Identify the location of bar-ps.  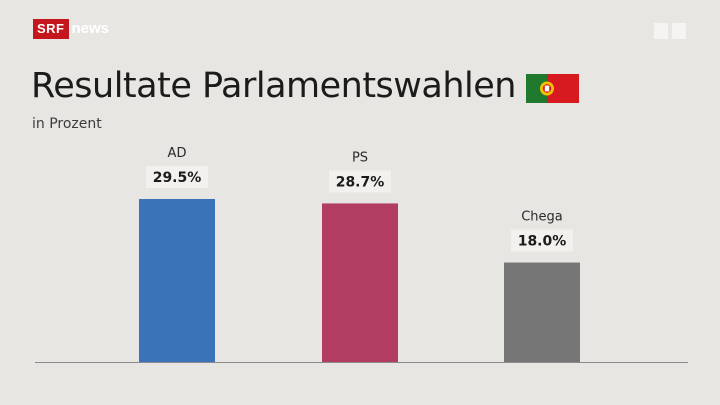
(360, 282).